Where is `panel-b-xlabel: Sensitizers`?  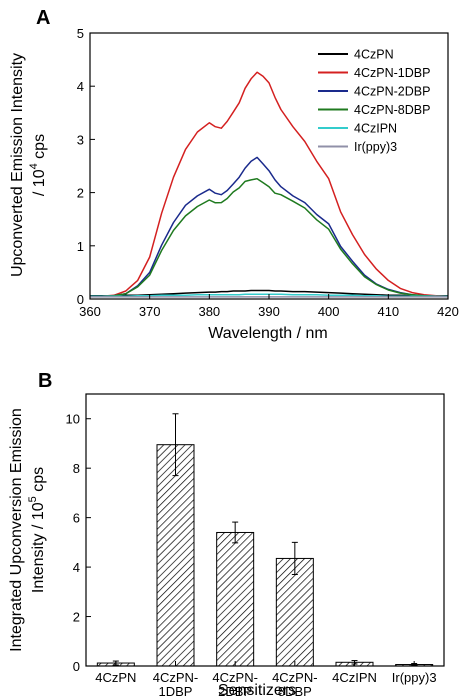
panel-b-xlabel: Sensitizers is located at coordinates (257, 690).